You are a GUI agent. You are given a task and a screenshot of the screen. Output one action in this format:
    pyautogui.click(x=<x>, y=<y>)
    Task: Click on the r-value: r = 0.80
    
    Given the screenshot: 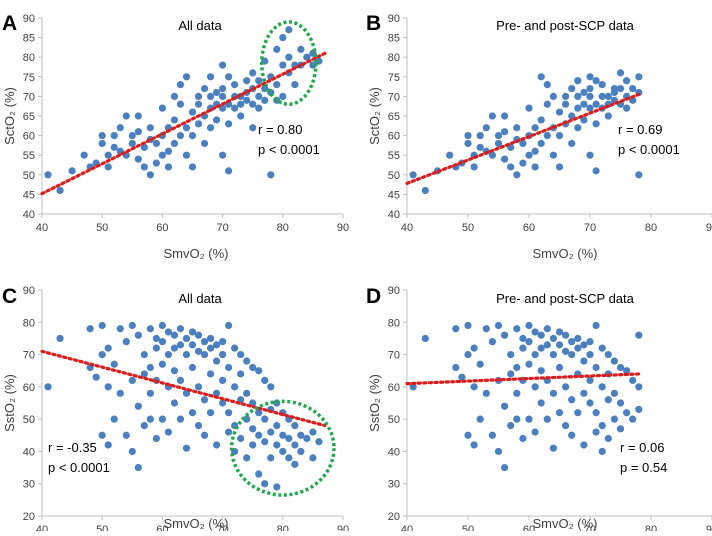 What is the action you would take?
    pyautogui.click(x=280, y=129)
    